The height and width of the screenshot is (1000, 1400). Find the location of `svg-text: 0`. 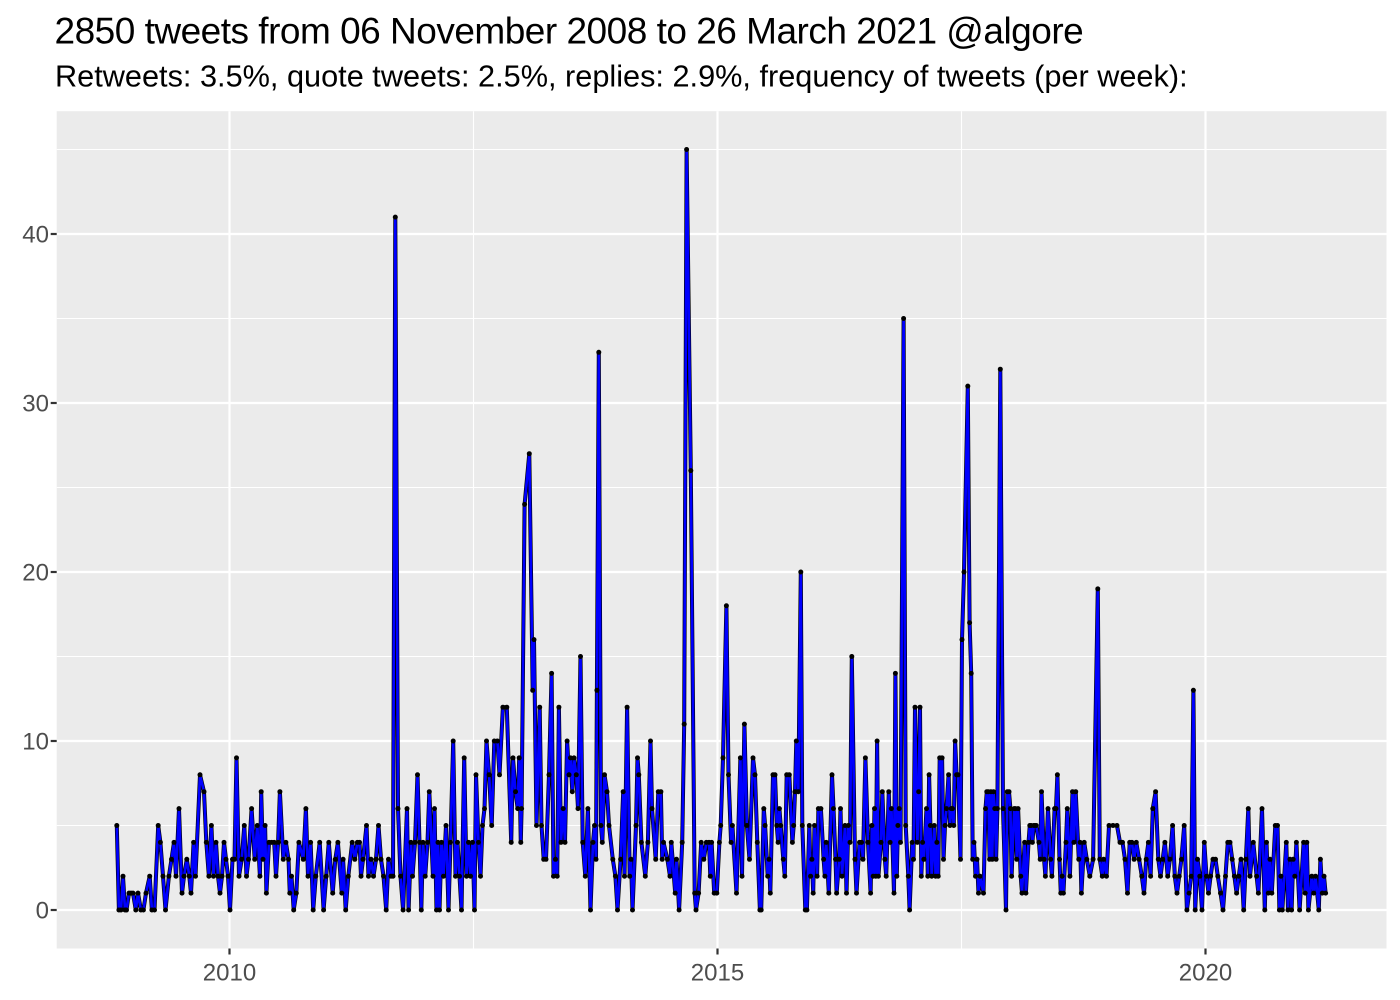

svg-text: 0 is located at coordinates (42, 911).